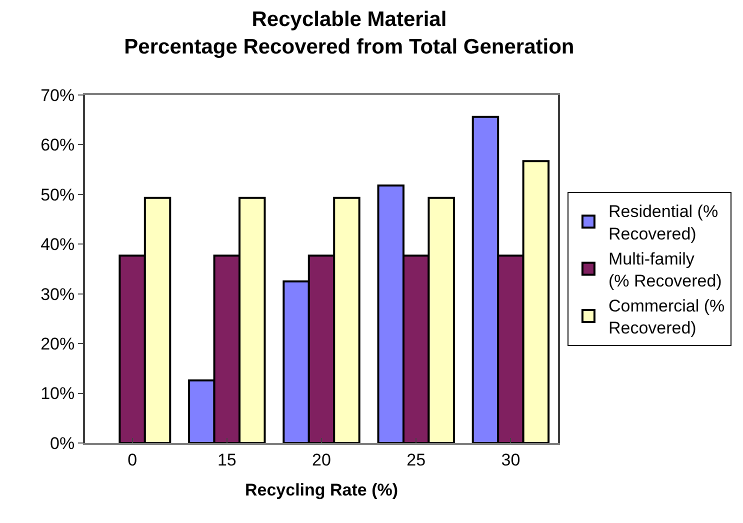 The image size is (743, 523). I want to click on x-tick-label: 20, so click(321, 460).